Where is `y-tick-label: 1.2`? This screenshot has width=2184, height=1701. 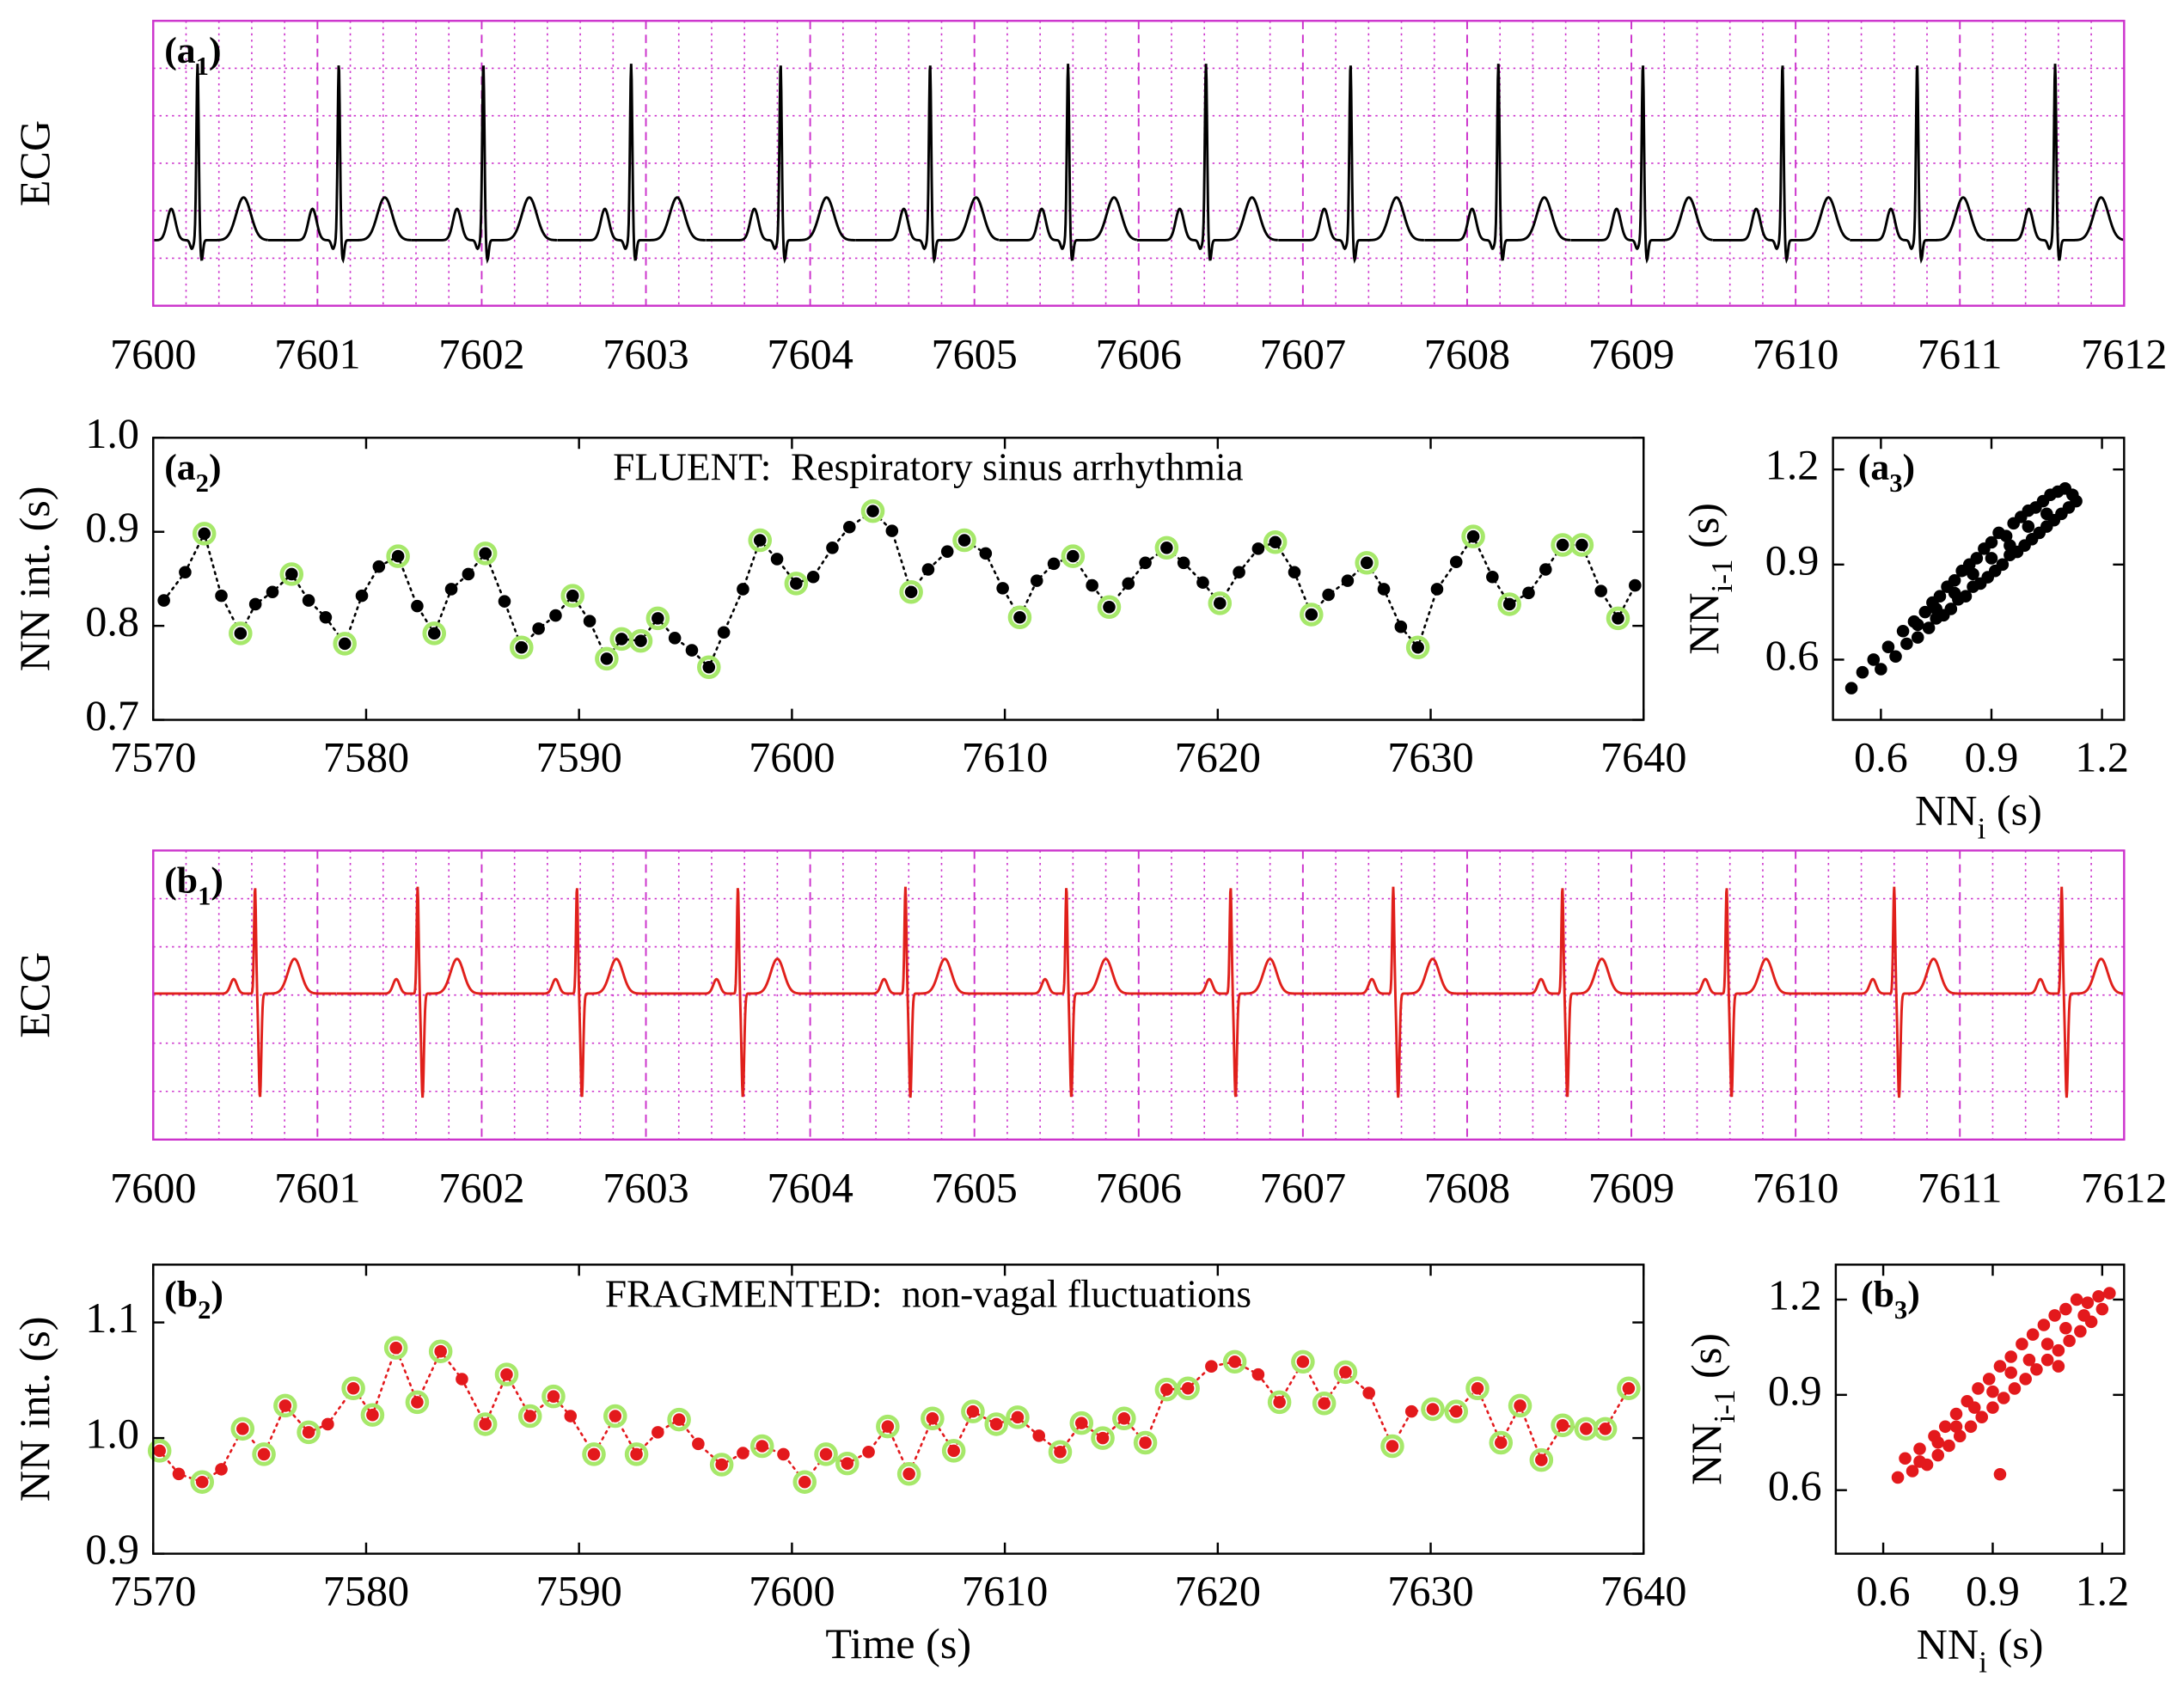 y-tick-label: 1.2 is located at coordinates (1795, 1295).